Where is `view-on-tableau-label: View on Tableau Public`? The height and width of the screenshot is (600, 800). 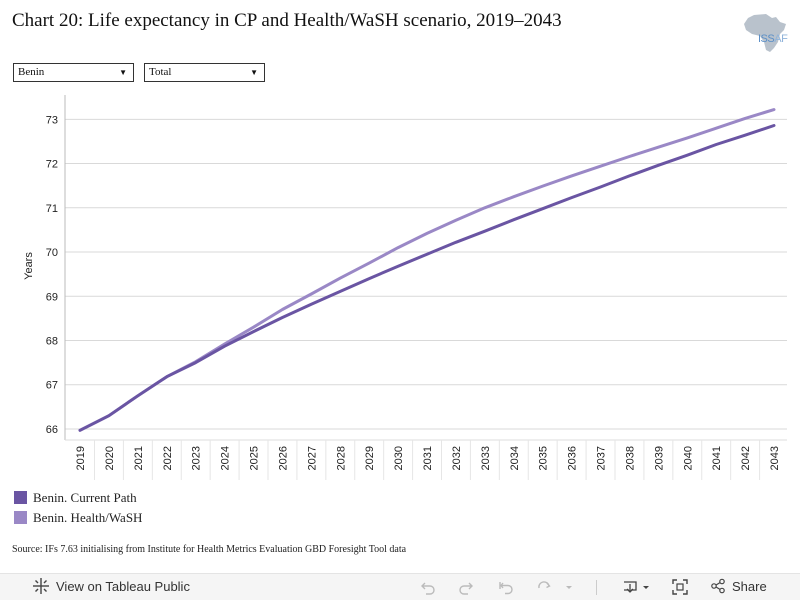
view-on-tableau-label: View on Tableau Public is located at coordinates (123, 586).